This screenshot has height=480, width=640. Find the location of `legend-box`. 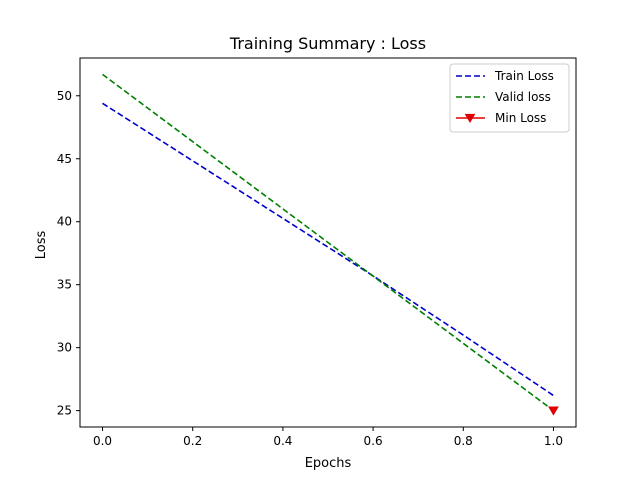

legend-box is located at coordinates (509, 98).